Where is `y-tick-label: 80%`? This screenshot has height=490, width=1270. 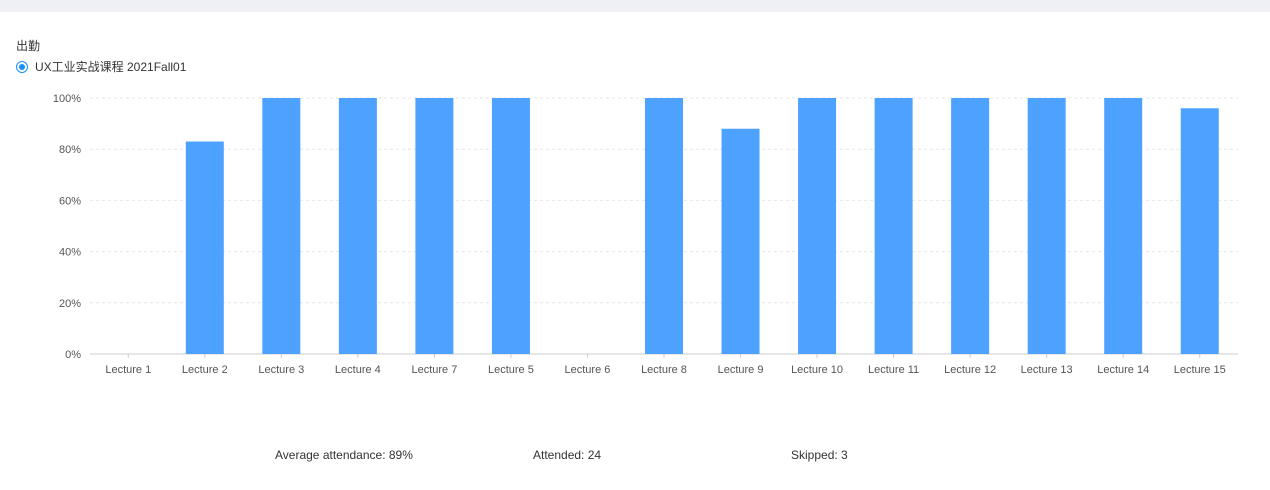 y-tick-label: 80% is located at coordinates (70, 150).